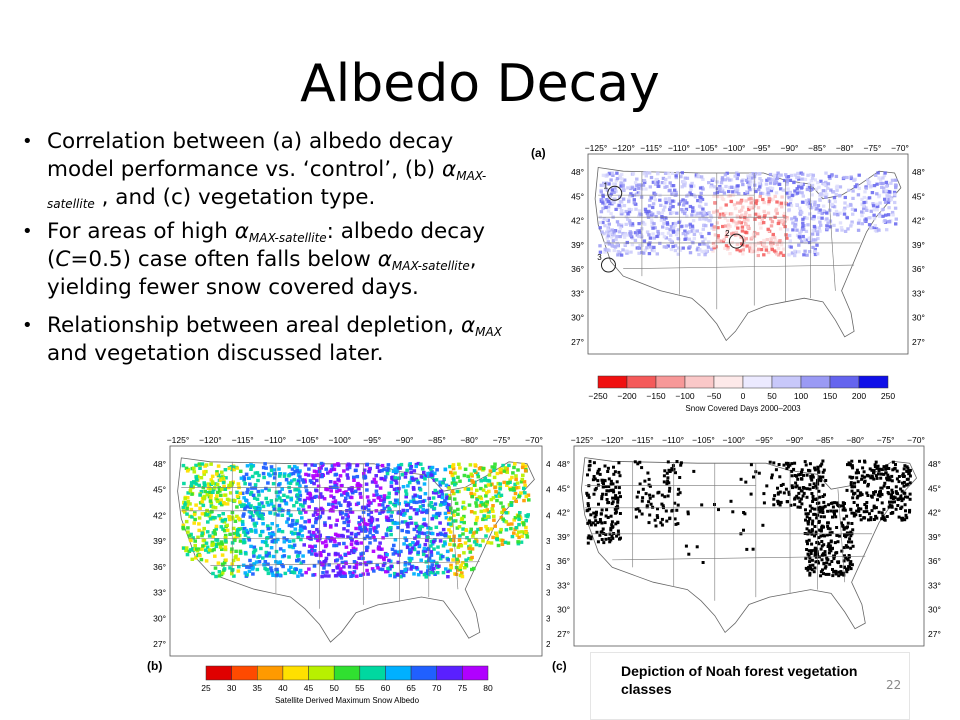  Describe the element at coordinates (258, 688) in the screenshot. I see `map-b-colorbar-tick: 35` at that location.